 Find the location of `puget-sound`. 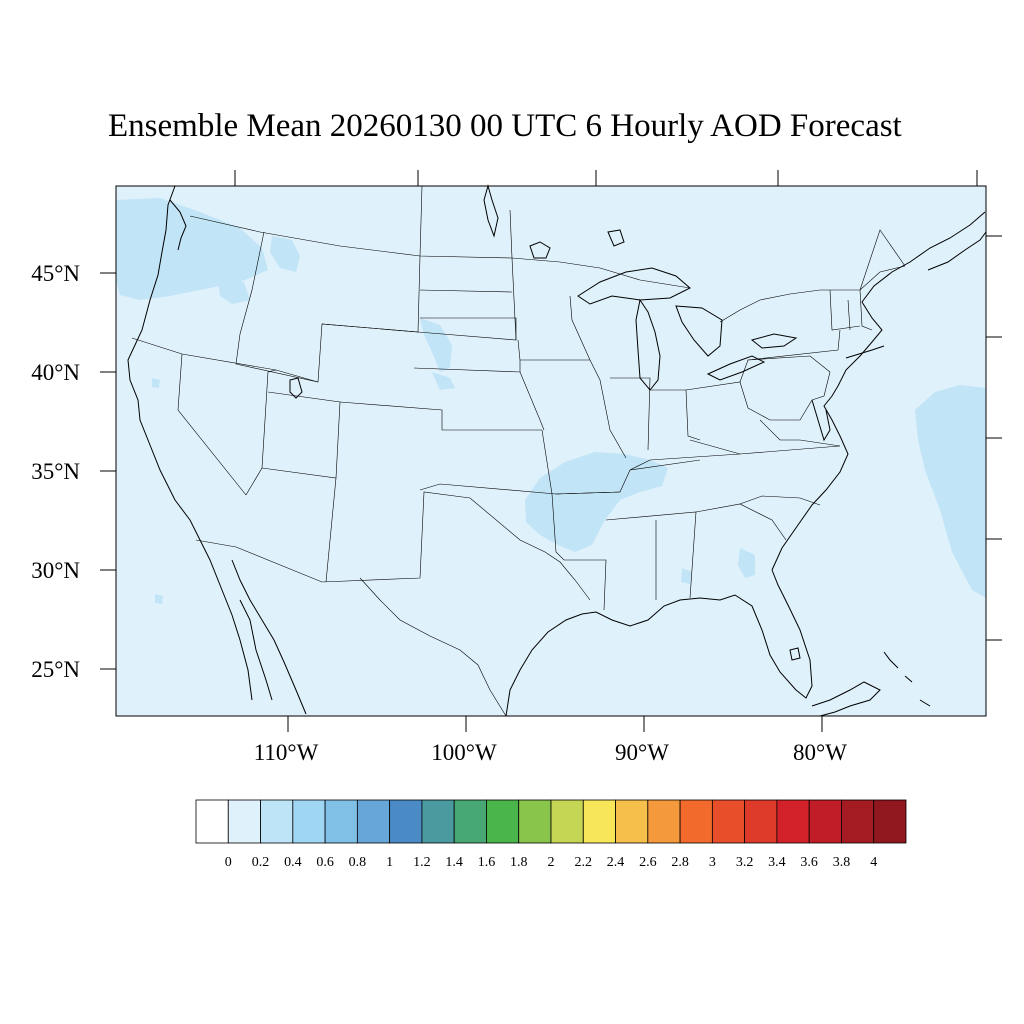

puget-sound is located at coordinates (178, 225).